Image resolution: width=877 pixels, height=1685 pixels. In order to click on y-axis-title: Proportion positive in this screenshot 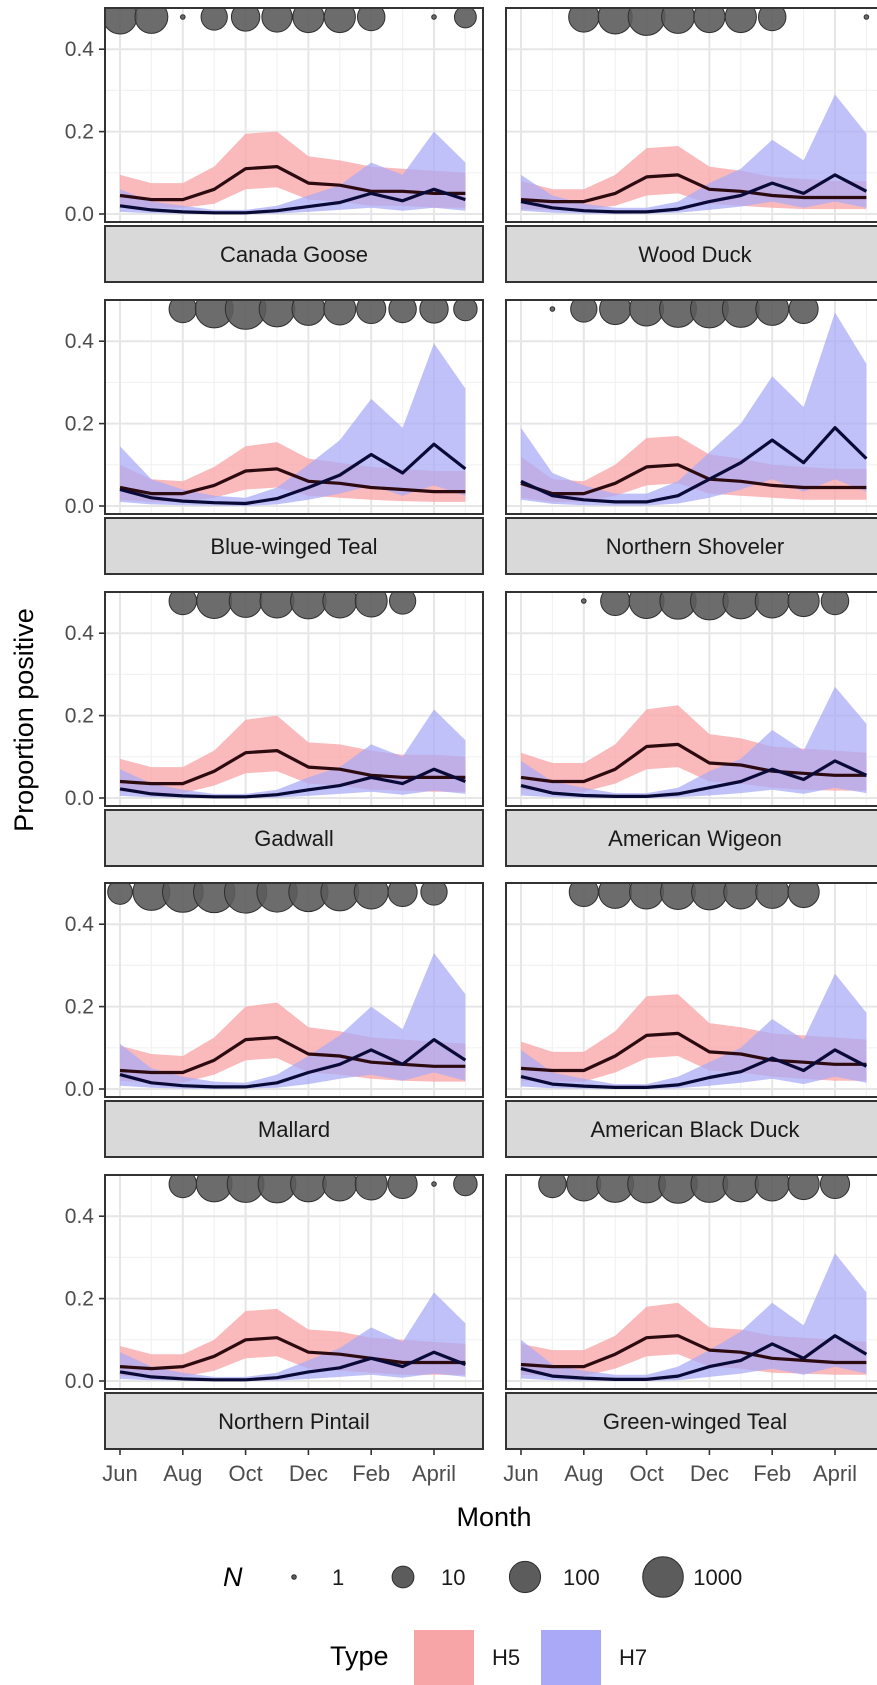, I will do `click(24, 720)`.